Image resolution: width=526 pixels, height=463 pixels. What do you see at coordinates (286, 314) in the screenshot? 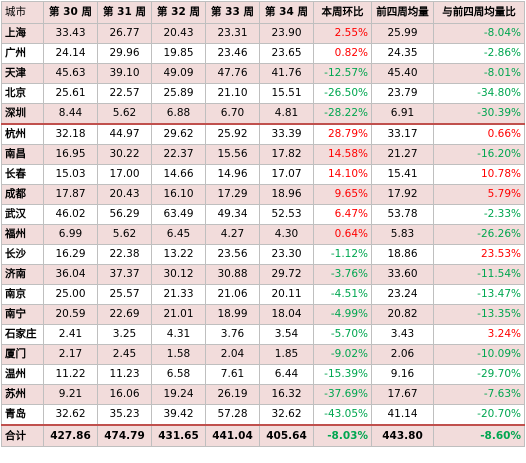
I see `row-week-34: 18.04` at bounding box center [286, 314].